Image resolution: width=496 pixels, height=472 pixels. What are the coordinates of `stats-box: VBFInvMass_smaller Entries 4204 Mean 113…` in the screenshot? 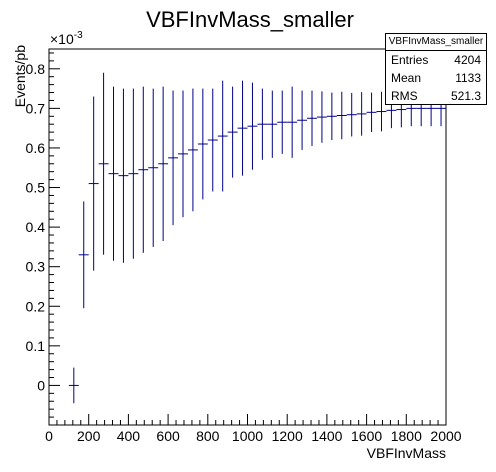 It's located at (436, 69).